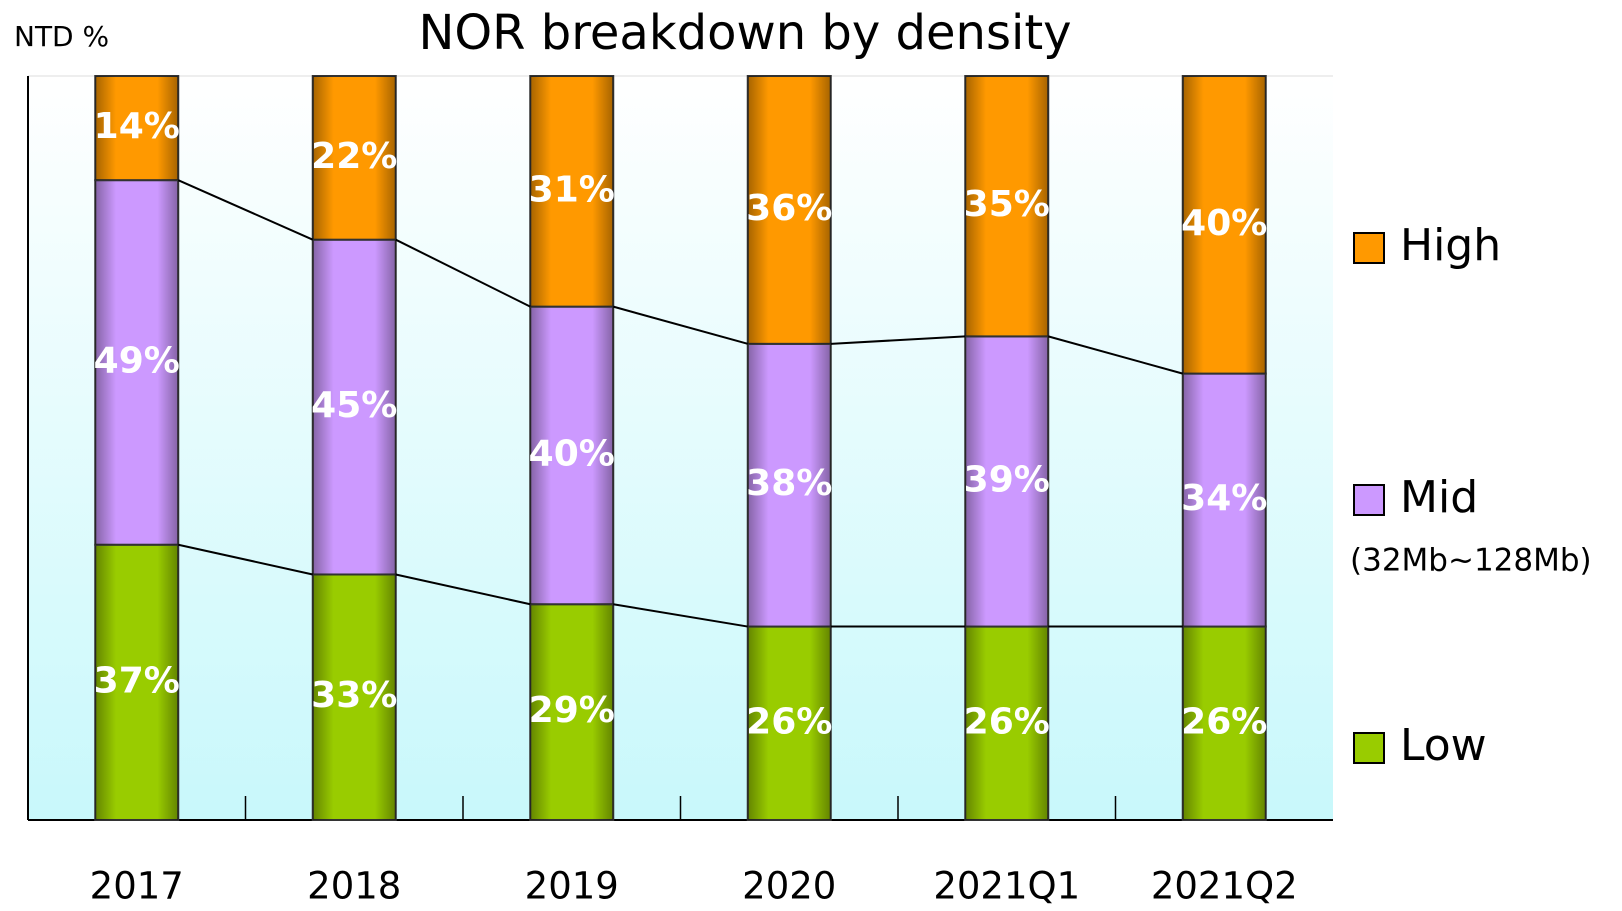 This screenshot has width=1622, height=911. What do you see at coordinates (1450, 245) in the screenshot?
I see `legend-label: High` at bounding box center [1450, 245].